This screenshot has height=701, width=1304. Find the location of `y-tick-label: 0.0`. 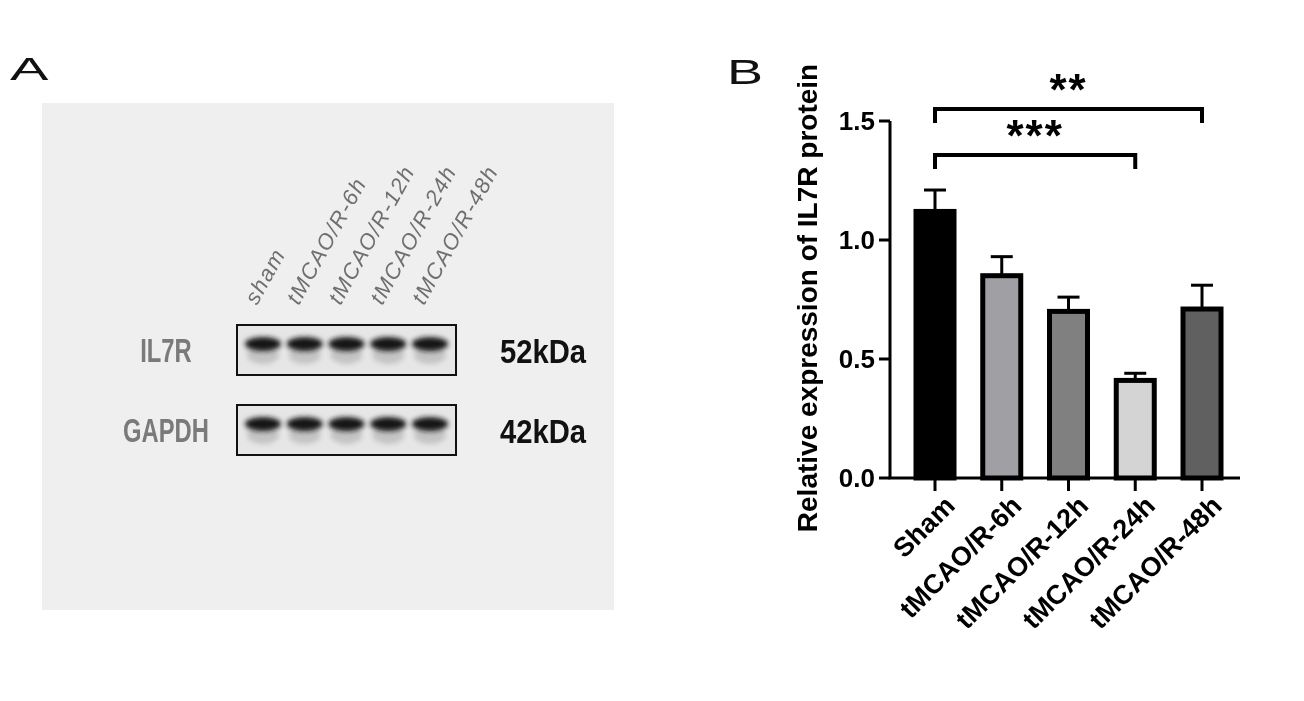

y-tick-label: 0.0 is located at coordinates (856, 478).